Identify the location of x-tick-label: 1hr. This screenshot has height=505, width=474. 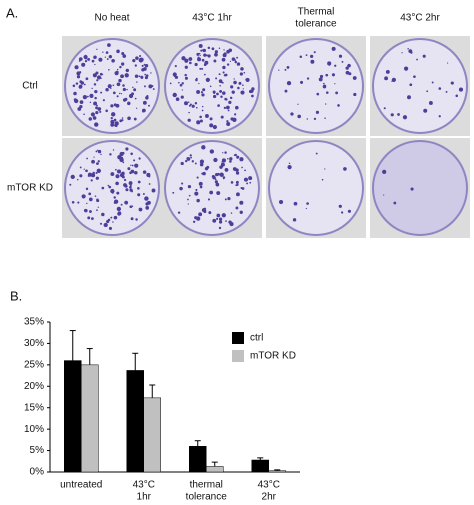
(144, 497).